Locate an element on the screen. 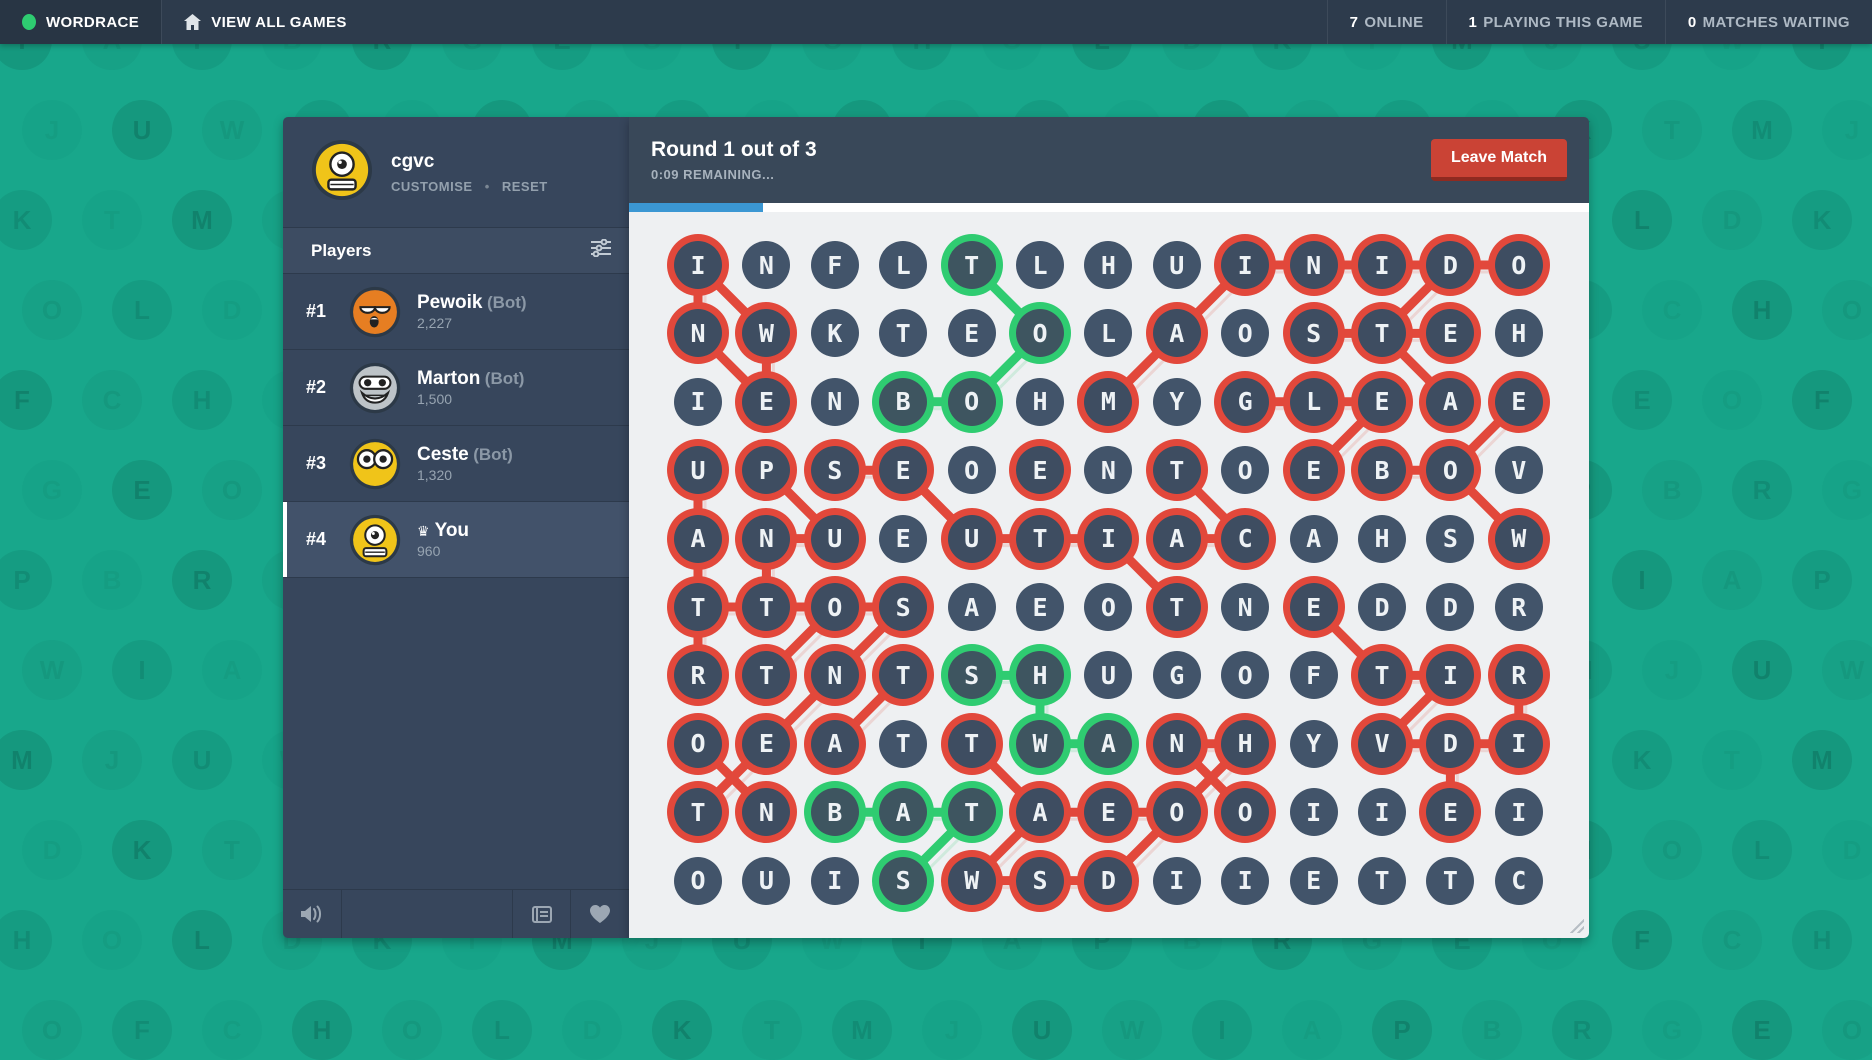 Image resolution: width=1872 pixels, height=1060 pixels. grid-cell-r9c7: E is located at coordinates (1108, 812).